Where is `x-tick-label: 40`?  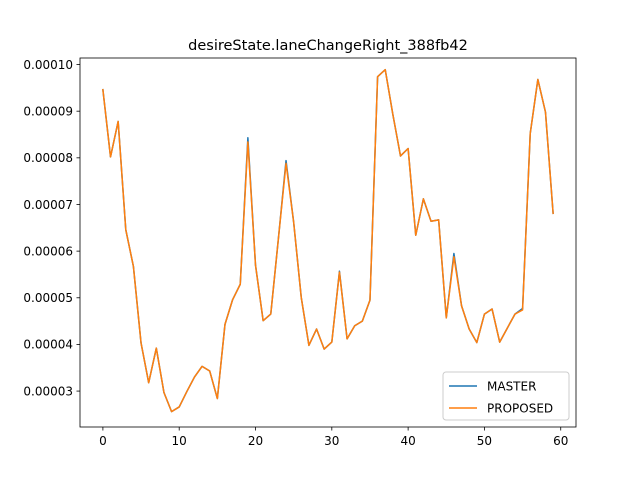
x-tick-label: 40 is located at coordinates (407, 441).